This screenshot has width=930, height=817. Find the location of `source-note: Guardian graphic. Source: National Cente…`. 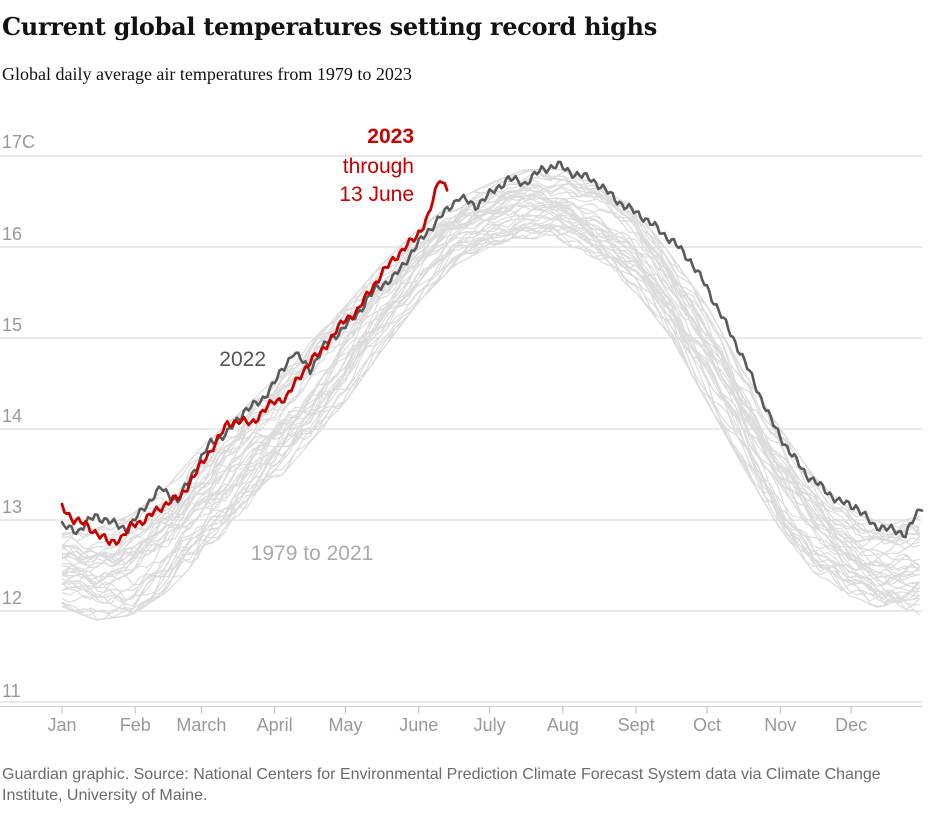

source-note: Guardian graphic. Source: National Cente… is located at coordinates (441, 785).